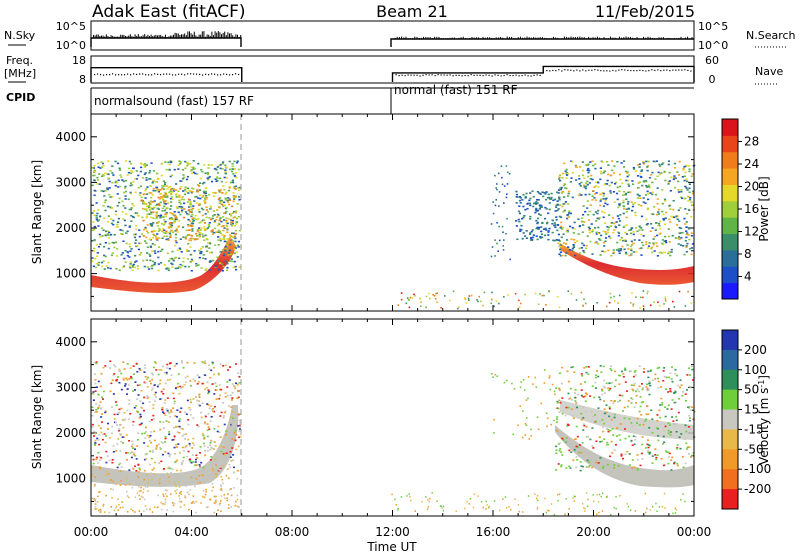  Describe the element at coordinates (748, 254) in the screenshot. I see `cbar-tick-label-0-1: 8` at that location.